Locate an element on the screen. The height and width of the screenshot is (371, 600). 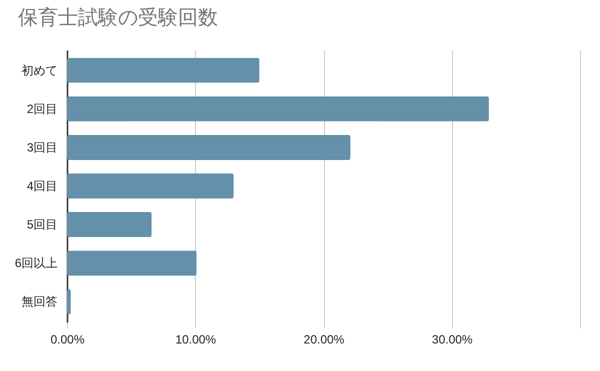
y-tick-label: 3回目 is located at coordinates (42, 147).